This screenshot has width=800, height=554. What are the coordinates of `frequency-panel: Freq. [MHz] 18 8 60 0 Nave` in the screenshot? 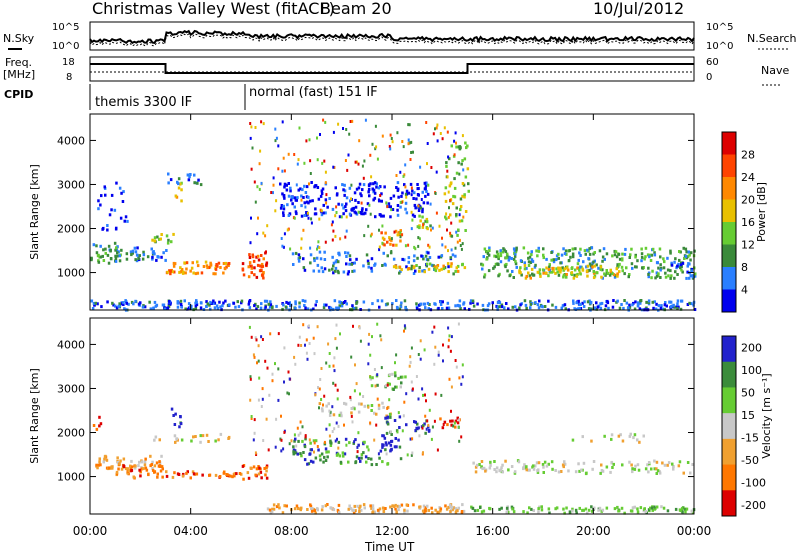 It's located at (396, 71).